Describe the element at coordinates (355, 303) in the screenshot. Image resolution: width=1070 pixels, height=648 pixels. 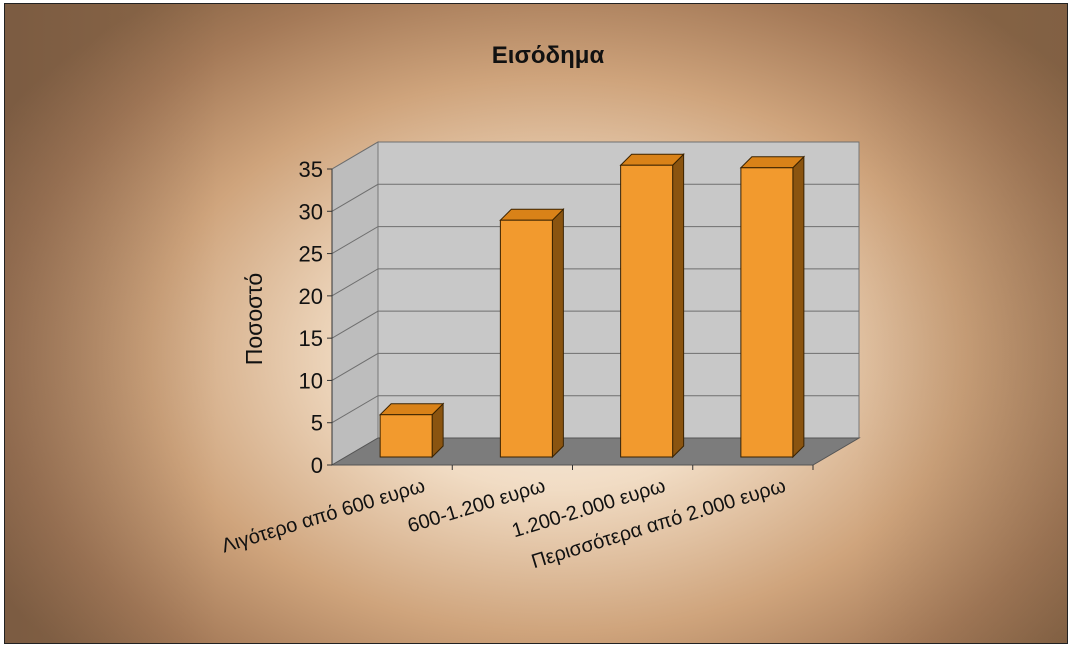
I see `side-wall` at that location.